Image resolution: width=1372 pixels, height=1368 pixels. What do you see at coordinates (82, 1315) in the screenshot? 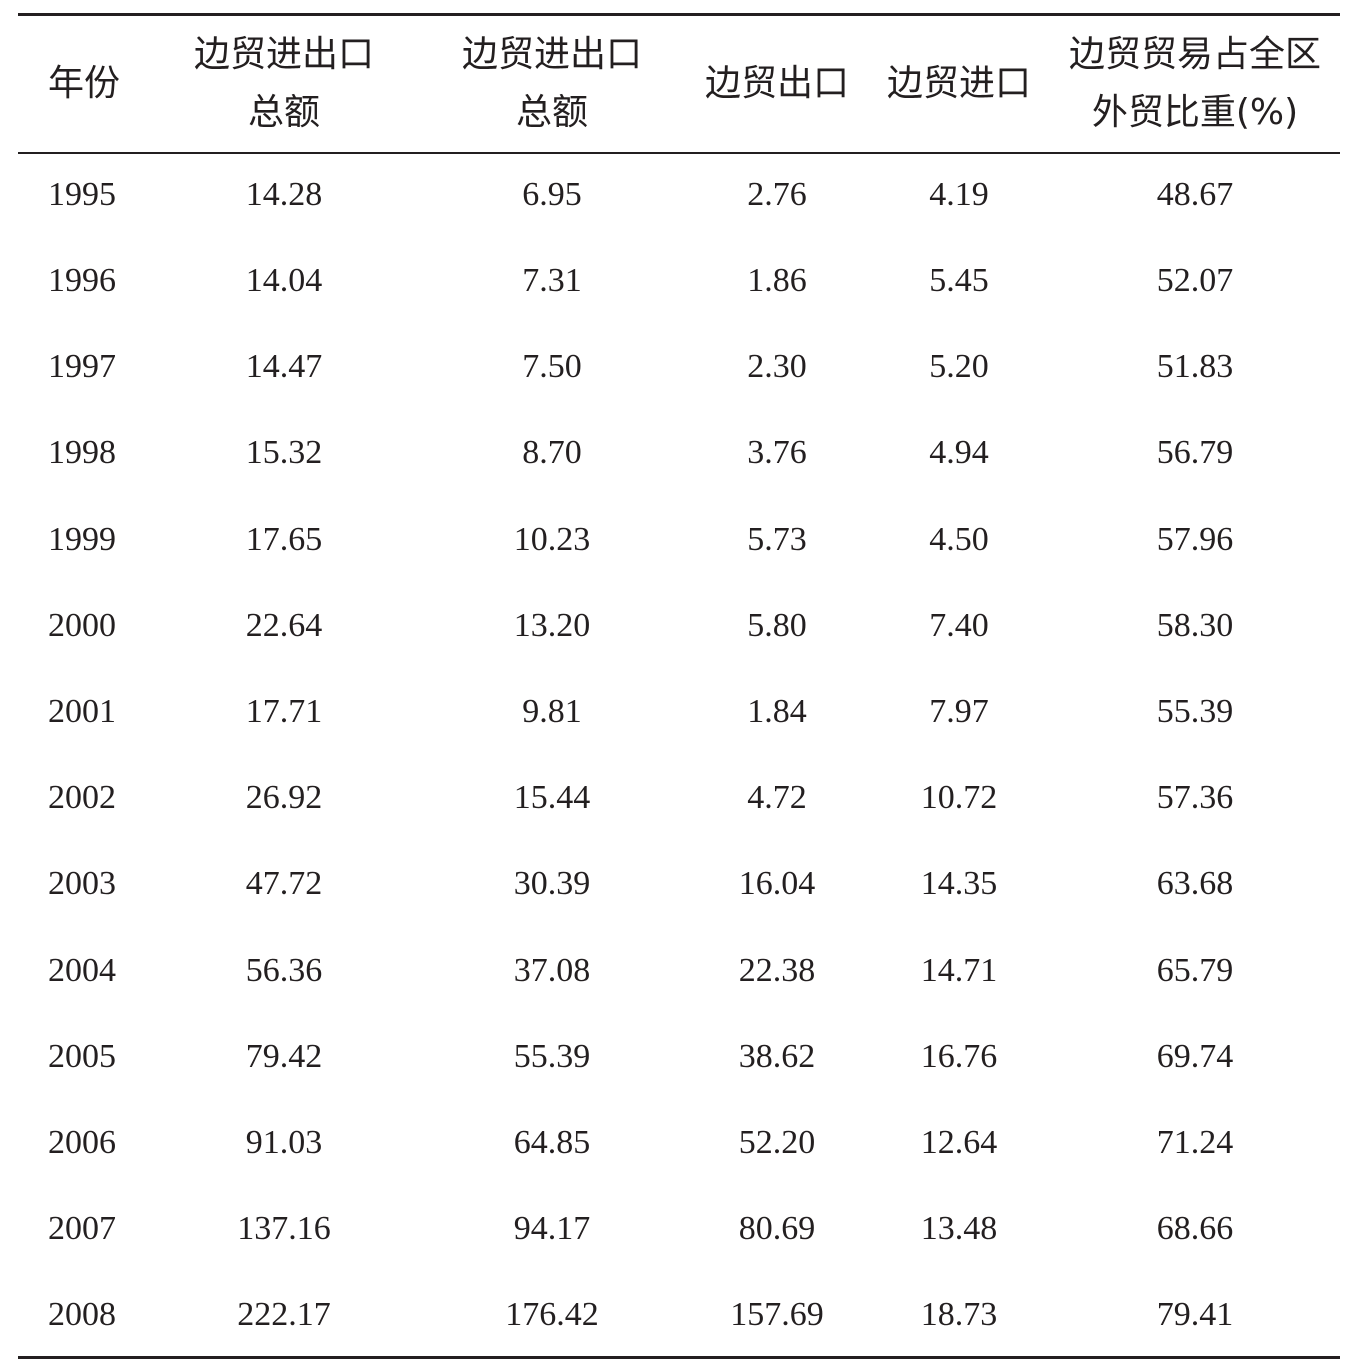
I see `year-cell: 2008` at bounding box center [82, 1315].